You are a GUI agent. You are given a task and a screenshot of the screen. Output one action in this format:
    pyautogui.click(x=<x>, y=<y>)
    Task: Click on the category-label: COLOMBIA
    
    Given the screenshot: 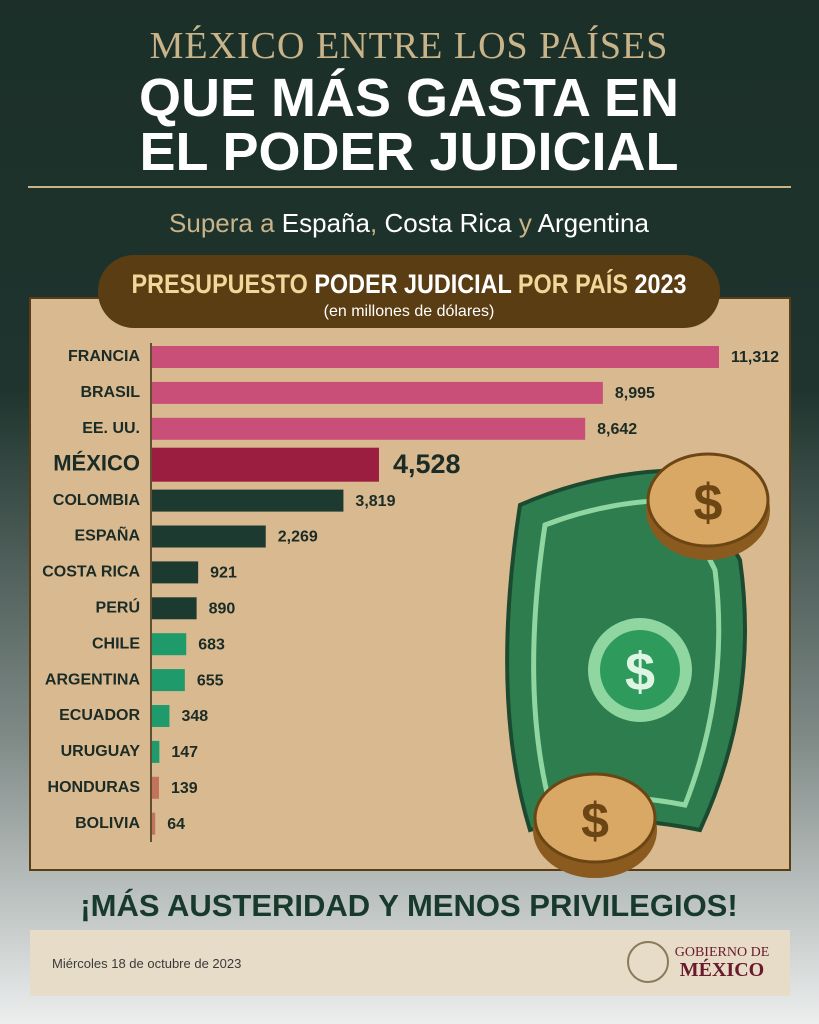 What is the action you would take?
    pyautogui.click(x=97, y=500)
    